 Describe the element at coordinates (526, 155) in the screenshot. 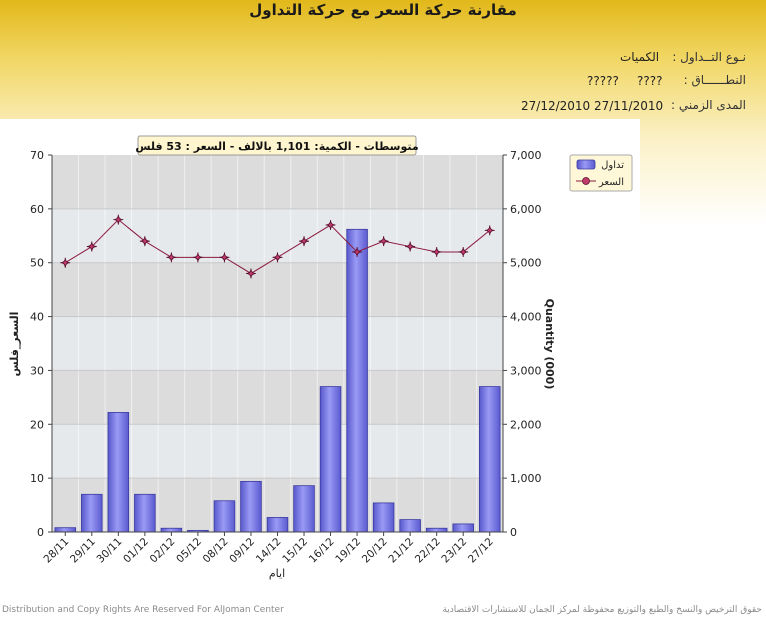

I see `right-tick-label: 7,000` at that location.